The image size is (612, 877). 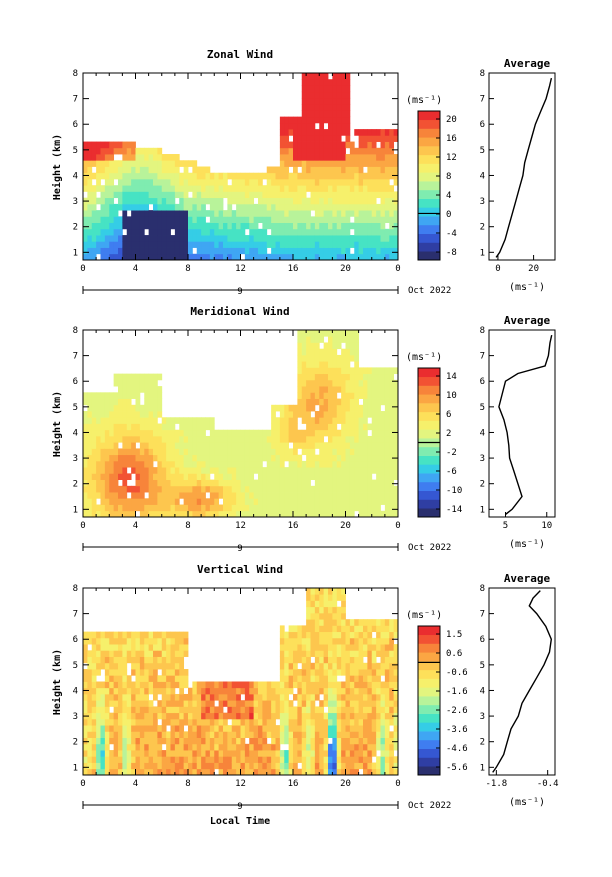 I want to click on meridional-profile-title: Average, so click(x=527, y=320).